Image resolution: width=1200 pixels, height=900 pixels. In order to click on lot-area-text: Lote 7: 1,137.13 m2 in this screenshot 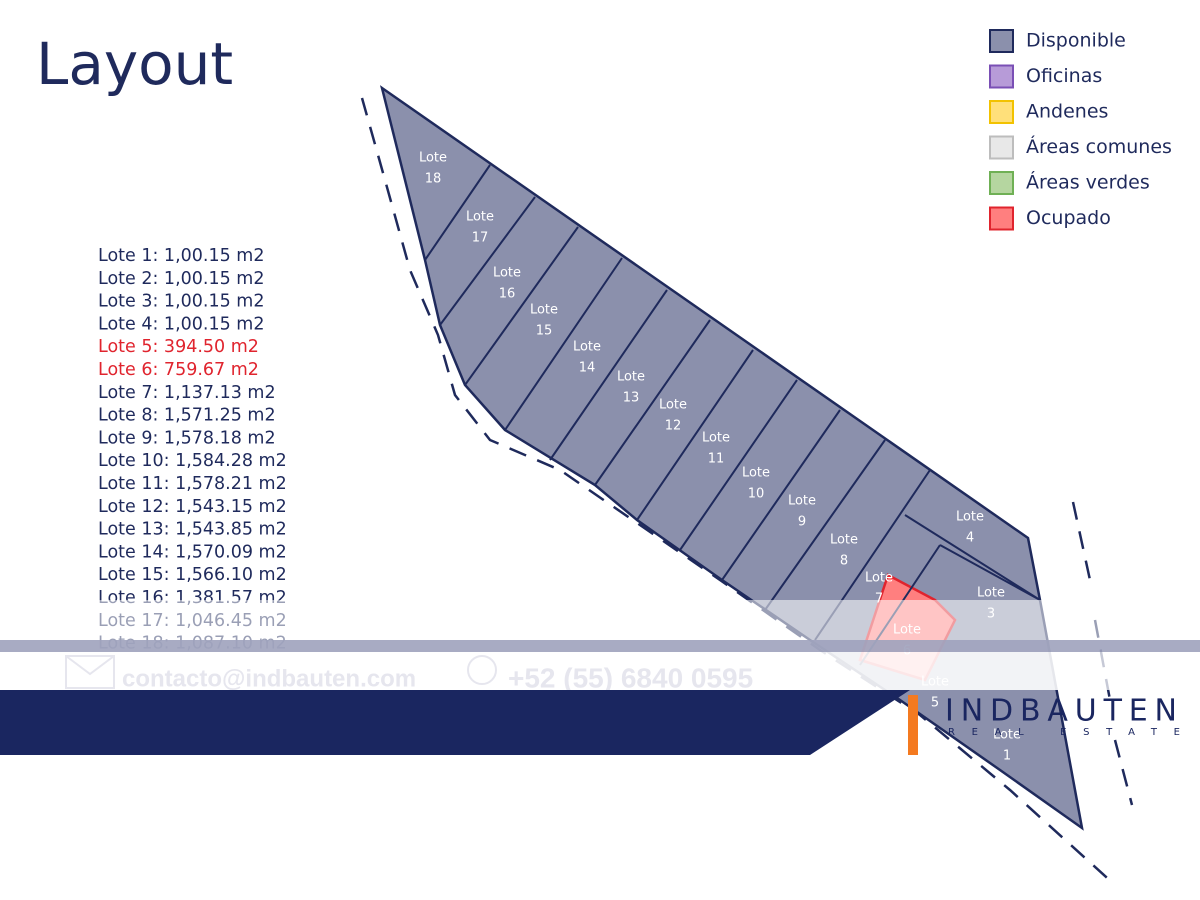, I will do `click(187, 393)`.